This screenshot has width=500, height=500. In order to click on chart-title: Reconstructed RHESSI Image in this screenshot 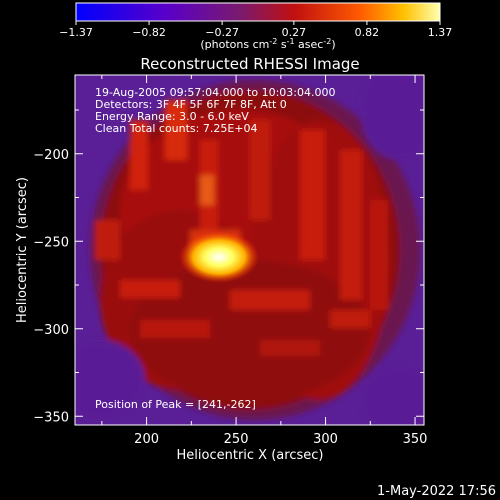, I will do `click(249, 64)`.